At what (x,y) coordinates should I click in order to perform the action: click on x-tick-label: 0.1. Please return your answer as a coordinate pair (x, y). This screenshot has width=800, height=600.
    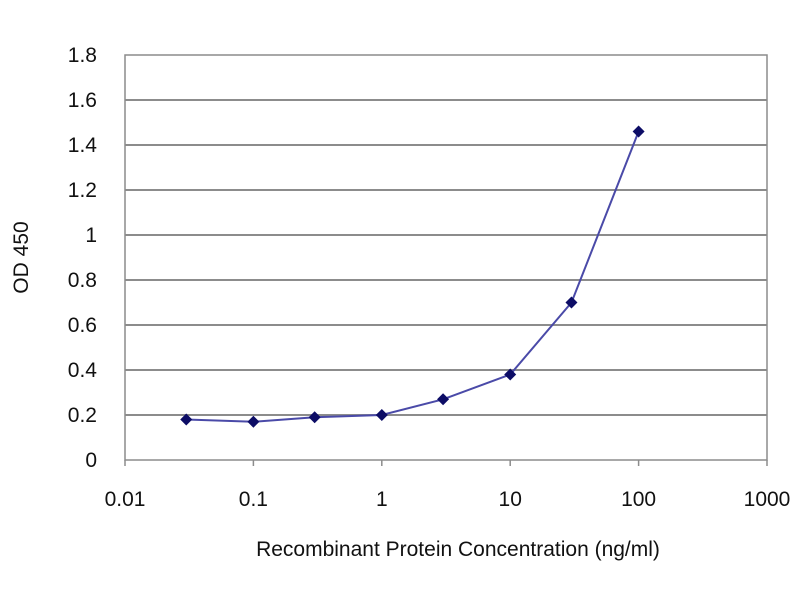
    Looking at the image, I should click on (253, 499).